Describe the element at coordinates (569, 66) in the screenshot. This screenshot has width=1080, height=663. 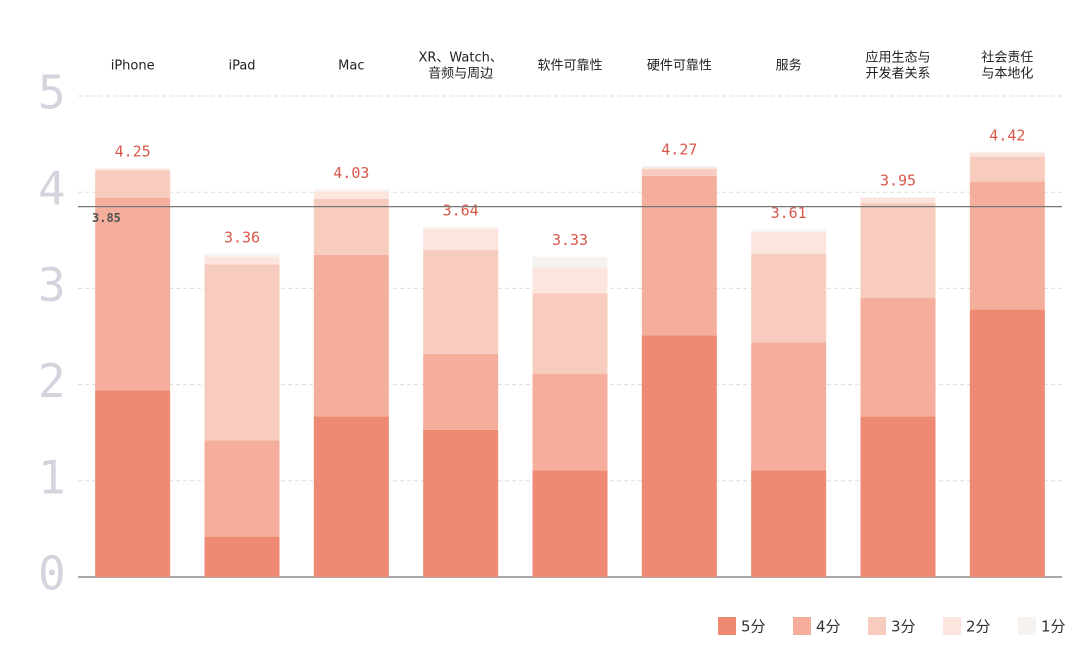
I see `x-tick-label: 软件可靠性` at that location.